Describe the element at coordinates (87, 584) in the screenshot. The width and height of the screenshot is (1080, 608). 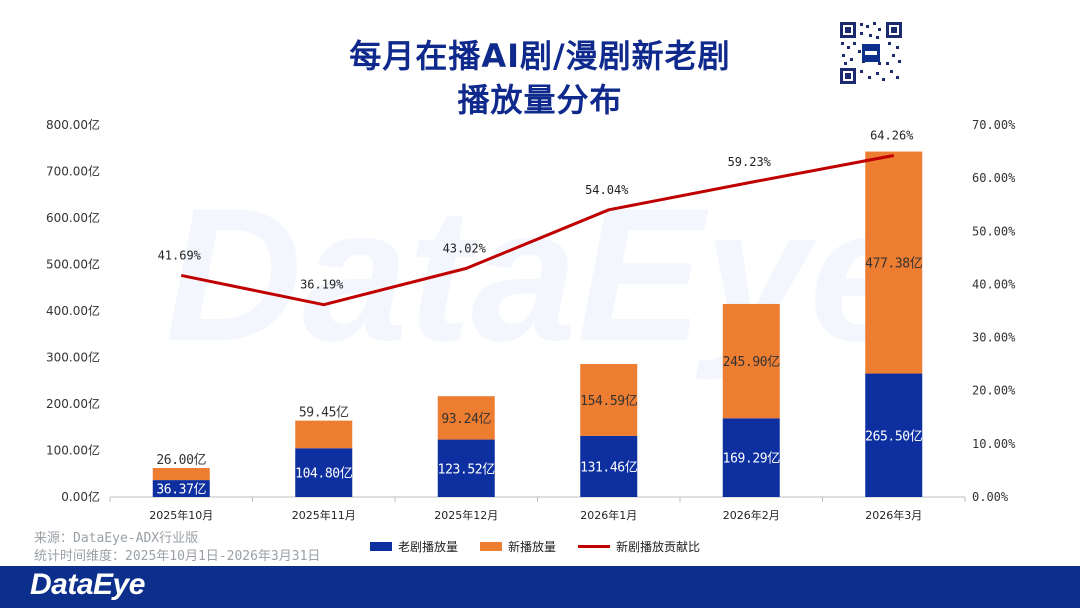
I see `footer-logo: DataEye` at that location.